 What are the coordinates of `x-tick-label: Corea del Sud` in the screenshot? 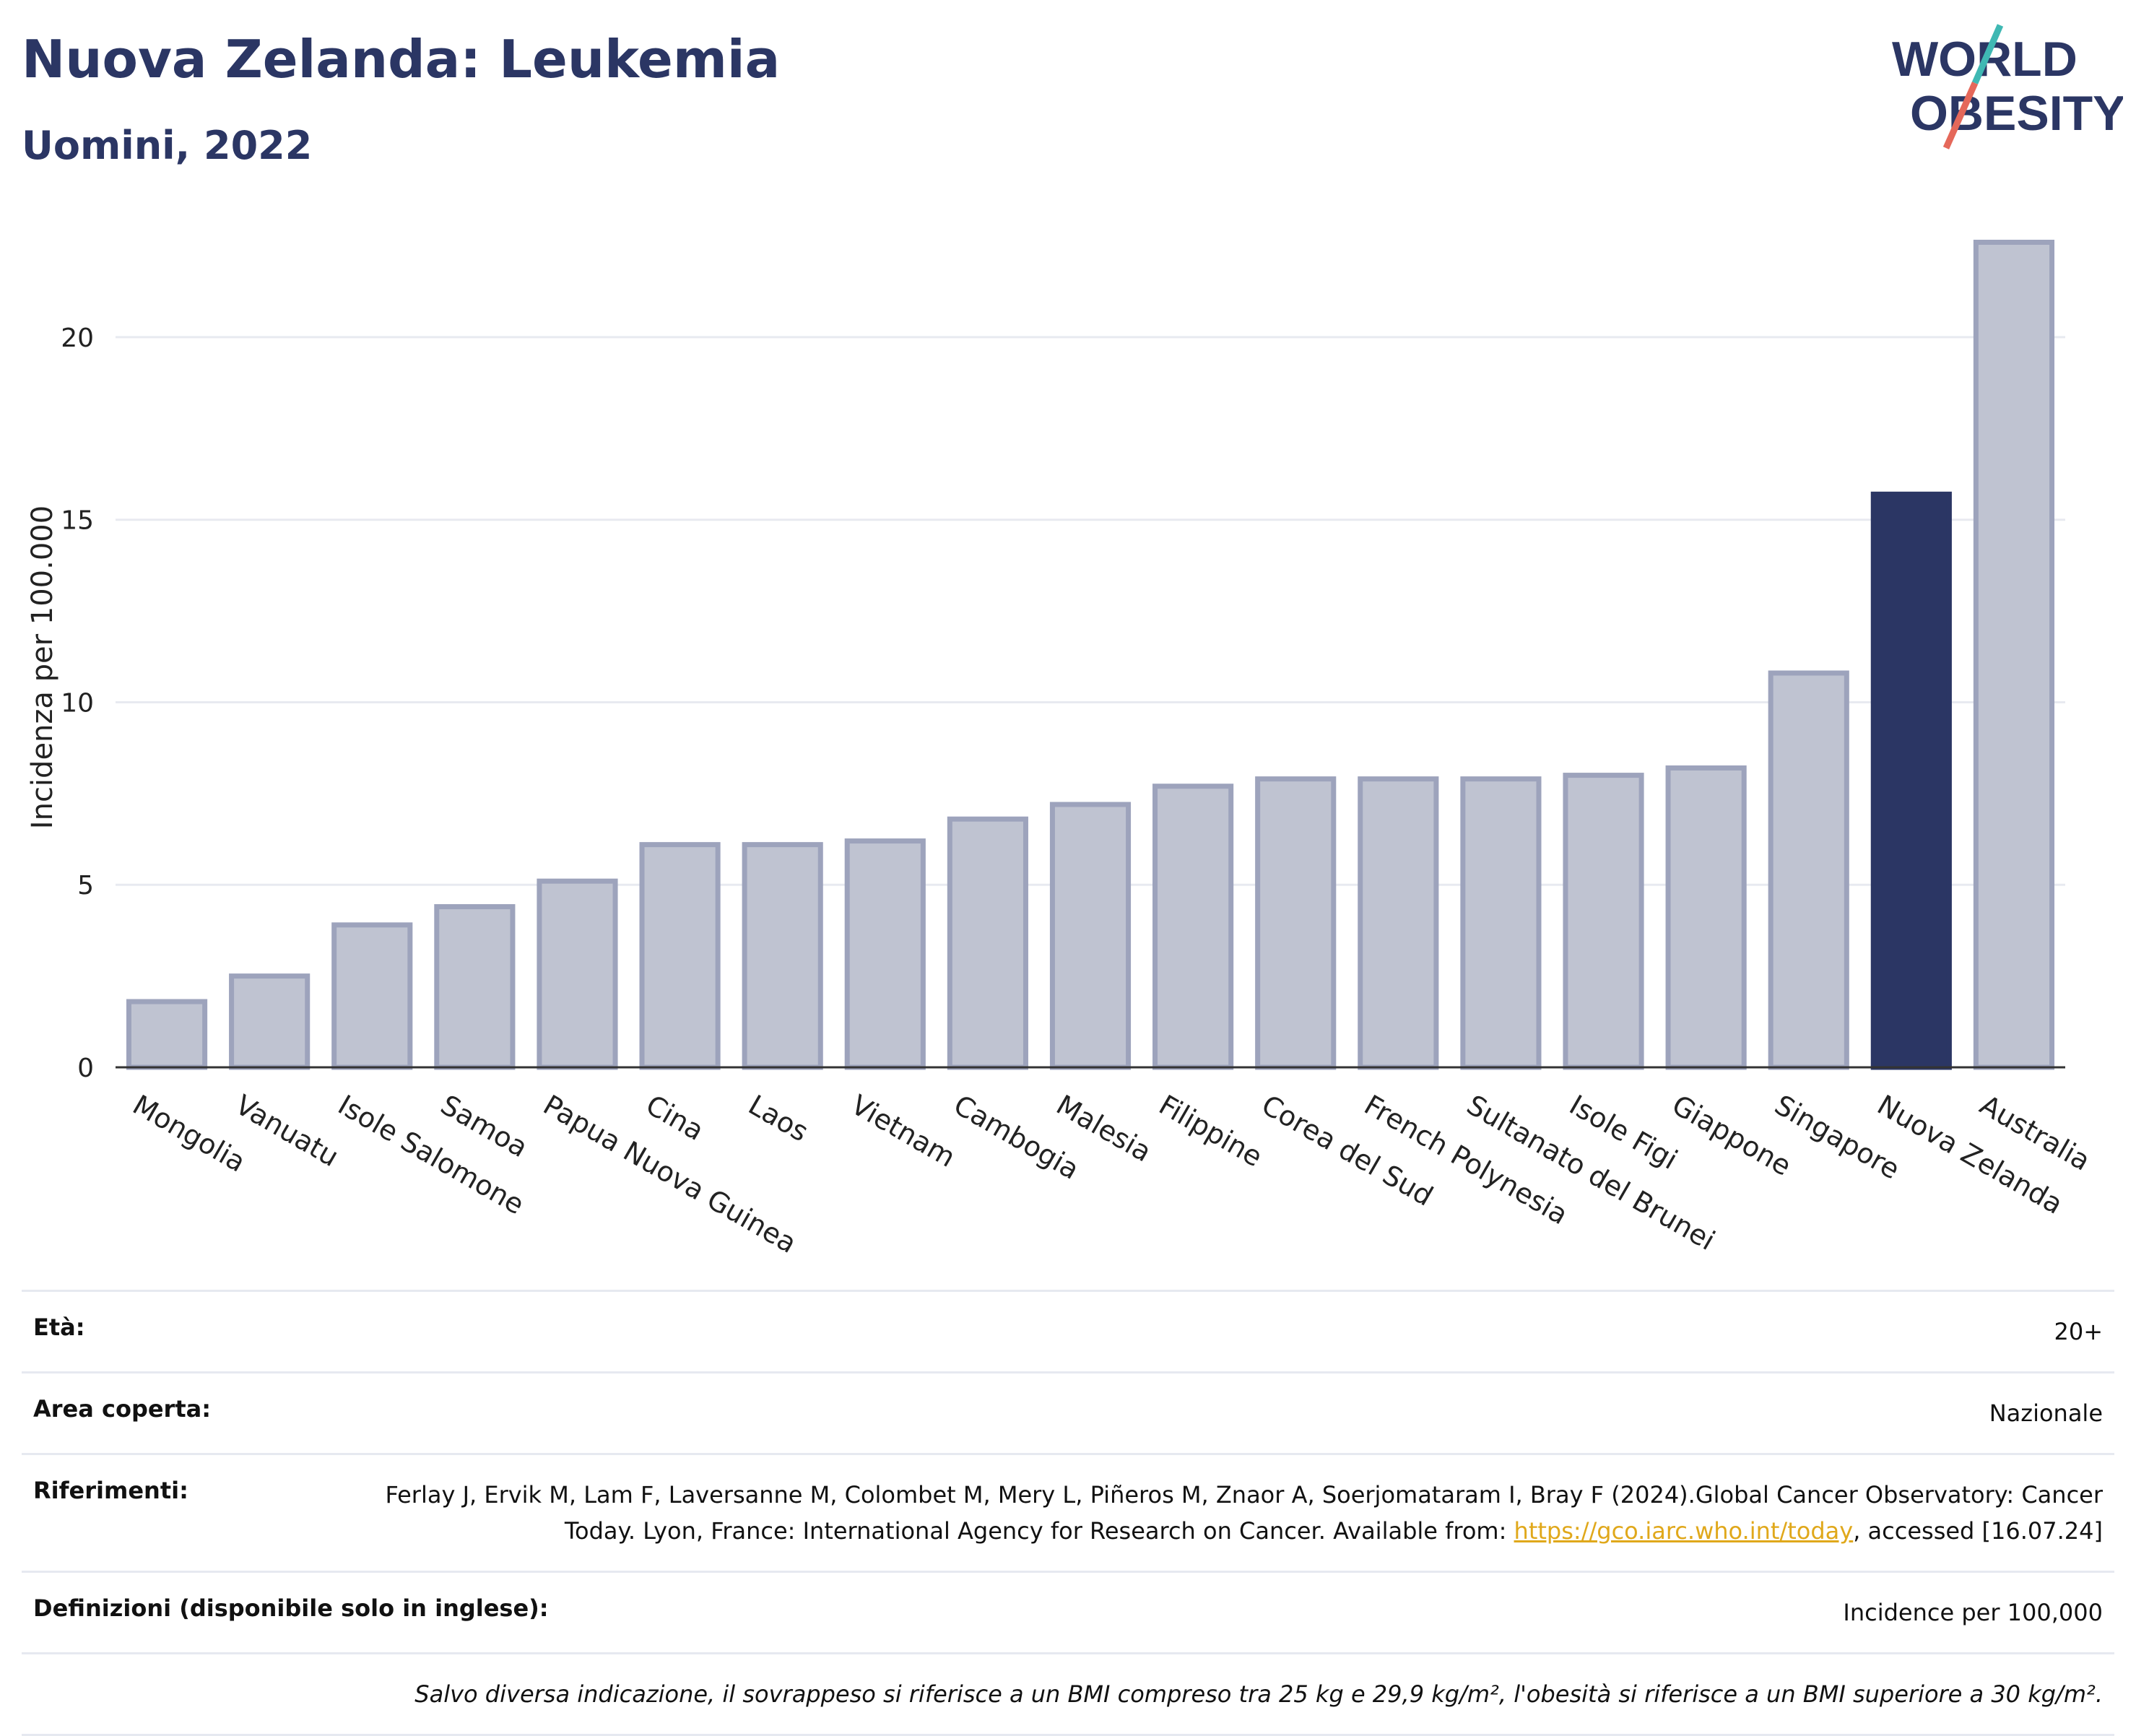 It's located at (1347, 1150).